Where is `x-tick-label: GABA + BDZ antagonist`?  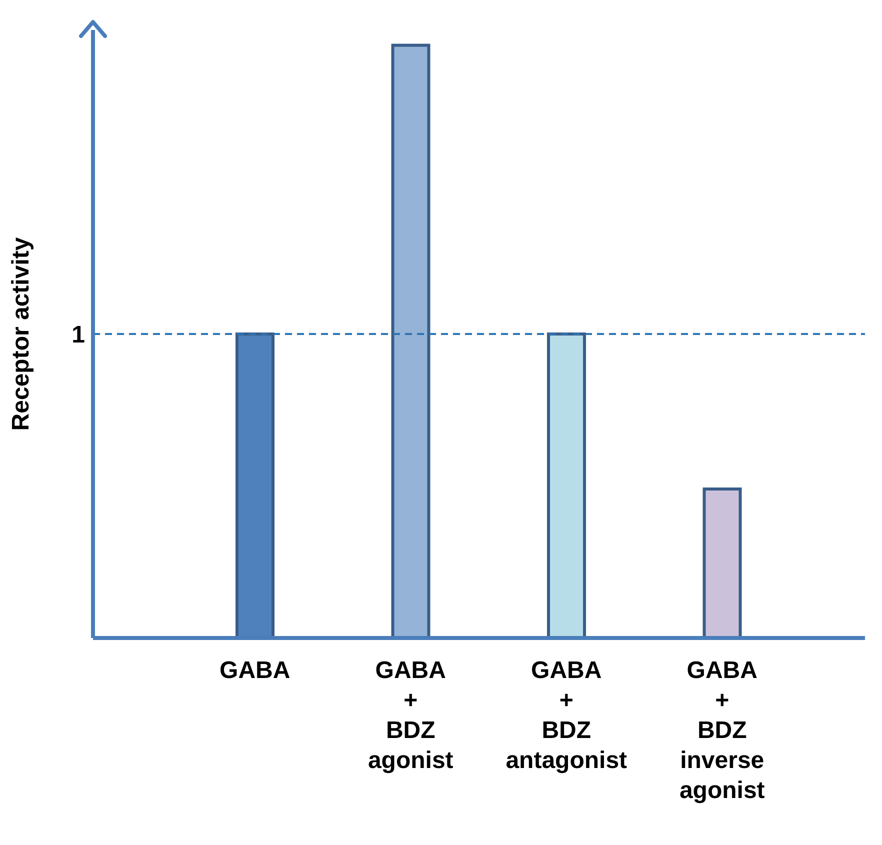 x-tick-label: GABA + BDZ antagonist is located at coordinates (567, 715).